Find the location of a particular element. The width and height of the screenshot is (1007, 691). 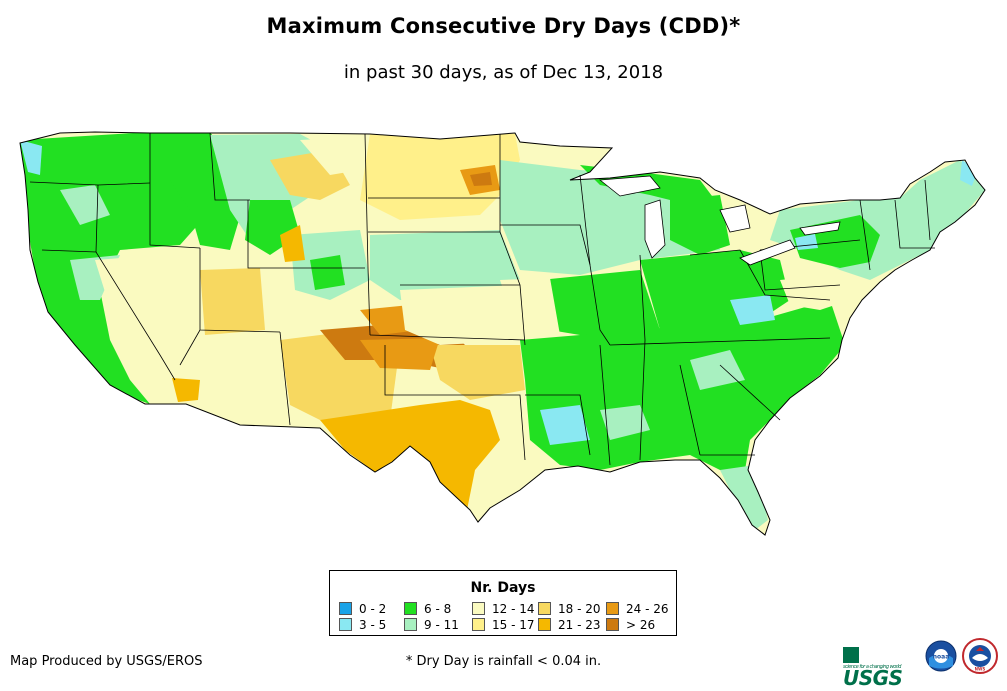

lake-erie is located at coordinates (767, 252).